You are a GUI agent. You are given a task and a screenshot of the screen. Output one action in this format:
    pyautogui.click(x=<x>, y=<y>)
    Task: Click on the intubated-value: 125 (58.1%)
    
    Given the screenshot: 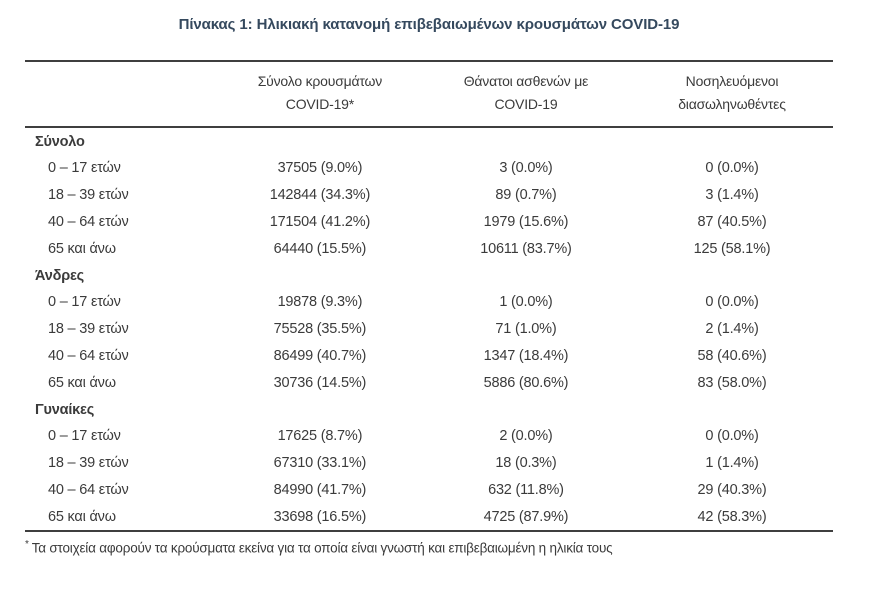 What is the action you would take?
    pyautogui.click(x=732, y=248)
    